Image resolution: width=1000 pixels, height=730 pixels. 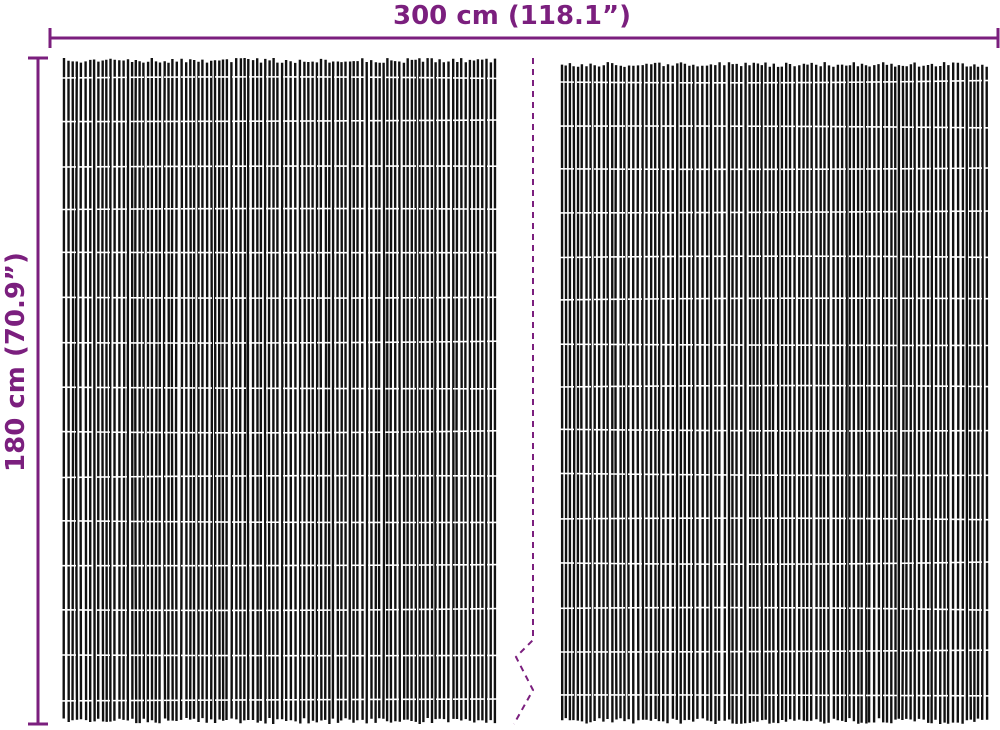 What do you see at coordinates (524, 391) in the screenshot?
I see `panel-separator` at bounding box center [524, 391].